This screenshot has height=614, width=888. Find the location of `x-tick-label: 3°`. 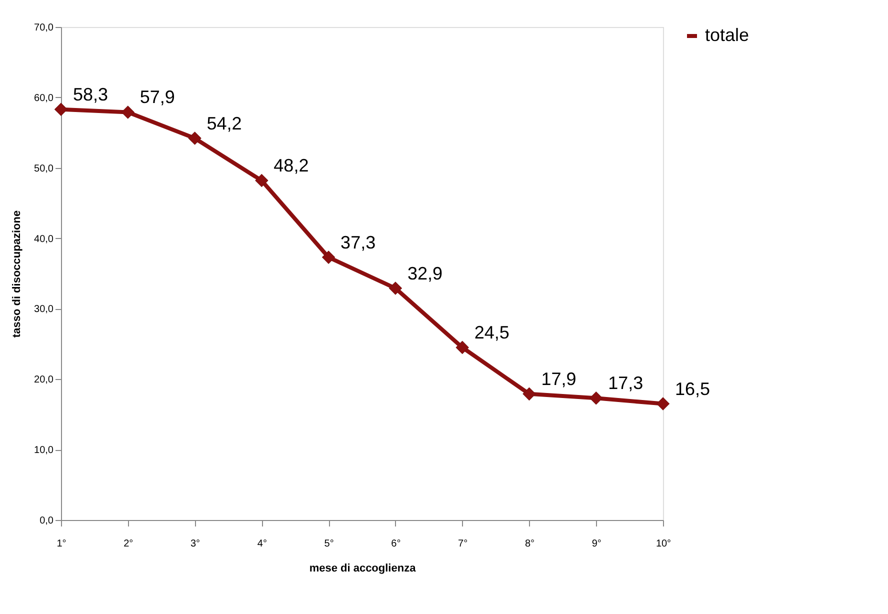

x-tick-label: 3° is located at coordinates (195, 544).